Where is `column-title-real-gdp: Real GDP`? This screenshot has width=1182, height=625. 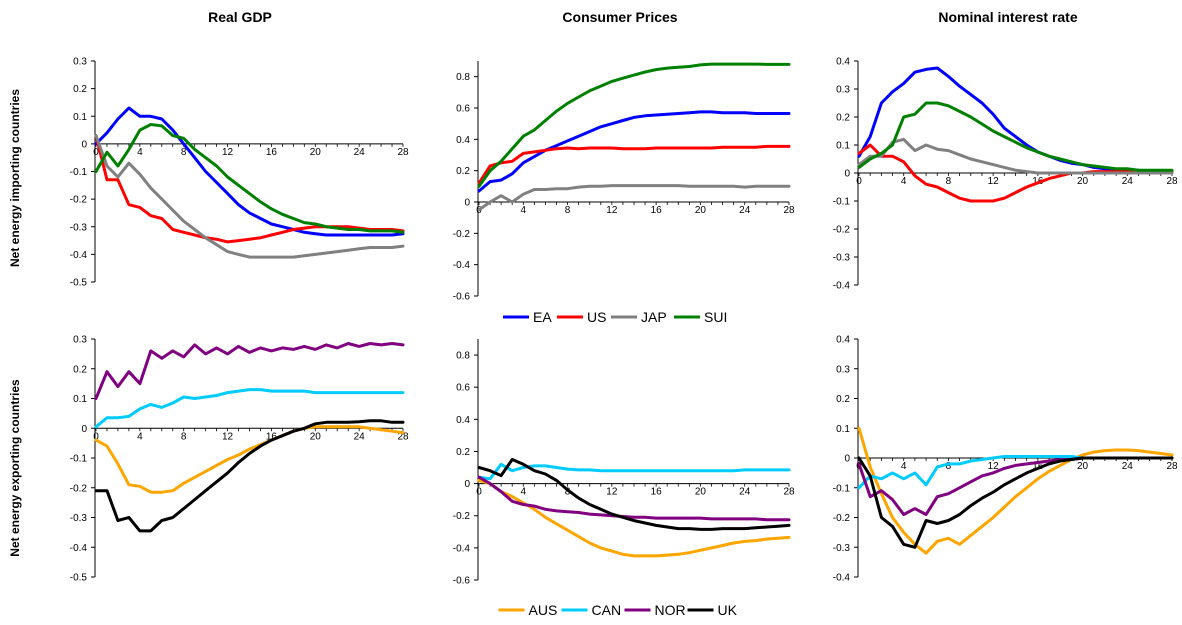 column-title-real-gdp: Real GDP is located at coordinates (240, 17).